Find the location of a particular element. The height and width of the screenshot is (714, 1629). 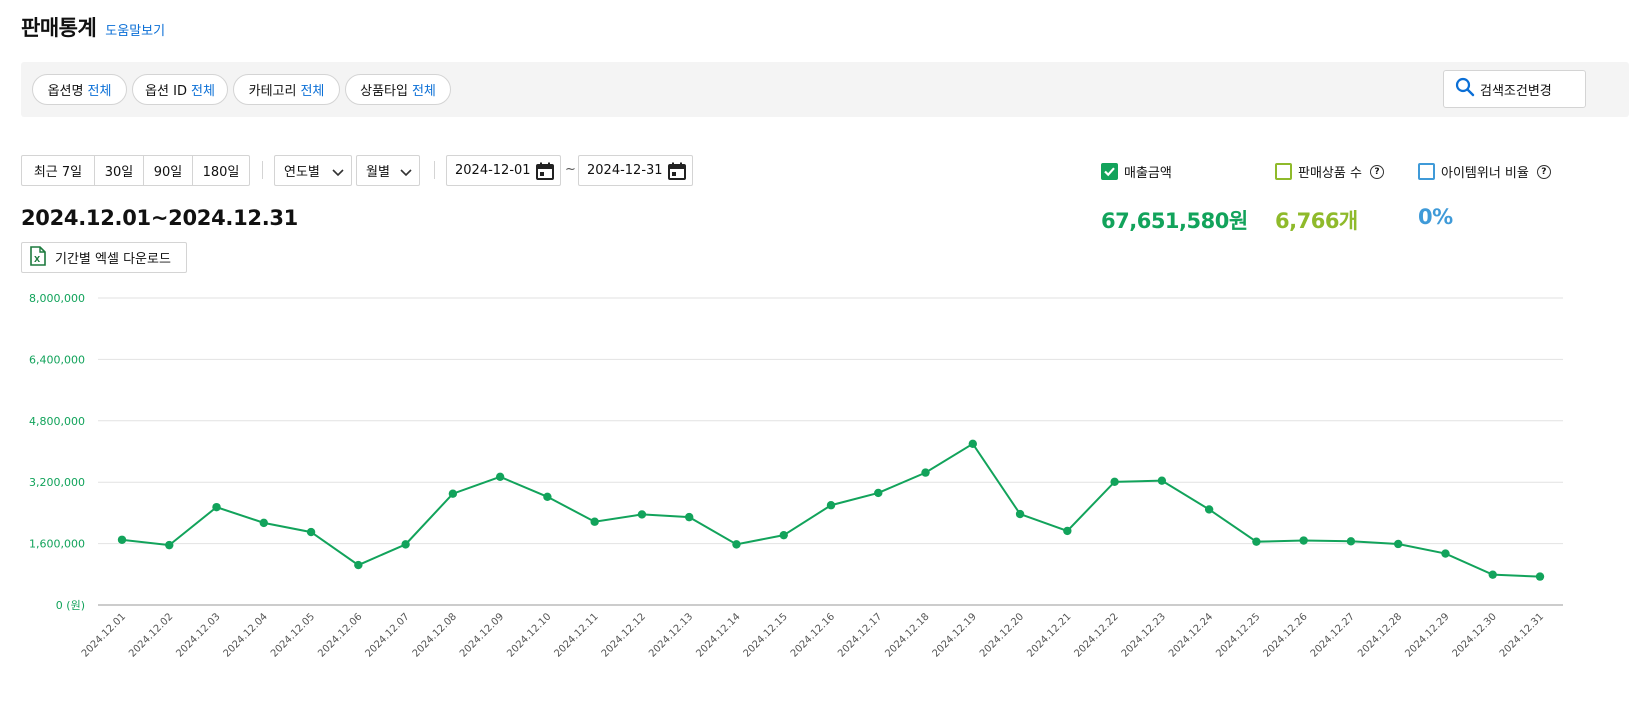

x-tick-label: 2024.12.04 is located at coordinates (246, 635).